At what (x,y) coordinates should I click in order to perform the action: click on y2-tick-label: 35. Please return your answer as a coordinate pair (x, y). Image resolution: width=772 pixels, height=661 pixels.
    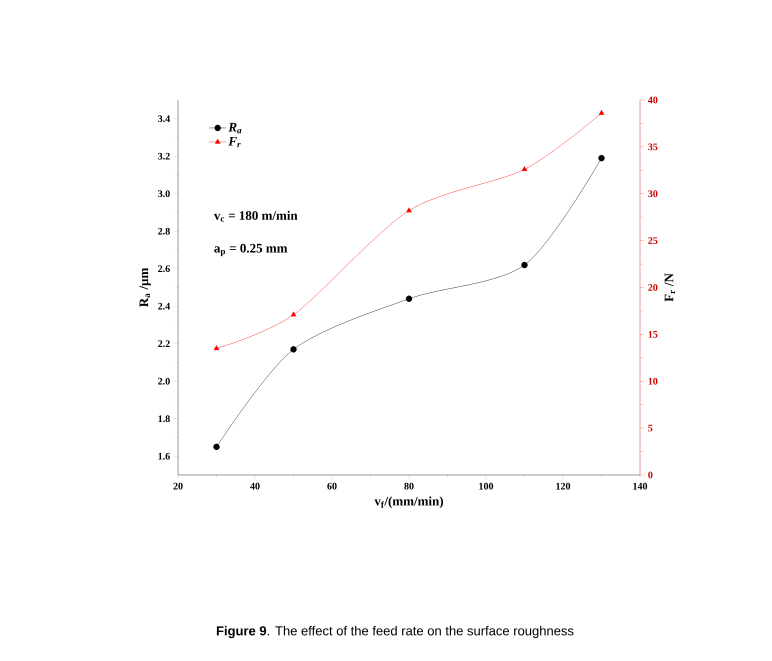
    Looking at the image, I should click on (653, 147).